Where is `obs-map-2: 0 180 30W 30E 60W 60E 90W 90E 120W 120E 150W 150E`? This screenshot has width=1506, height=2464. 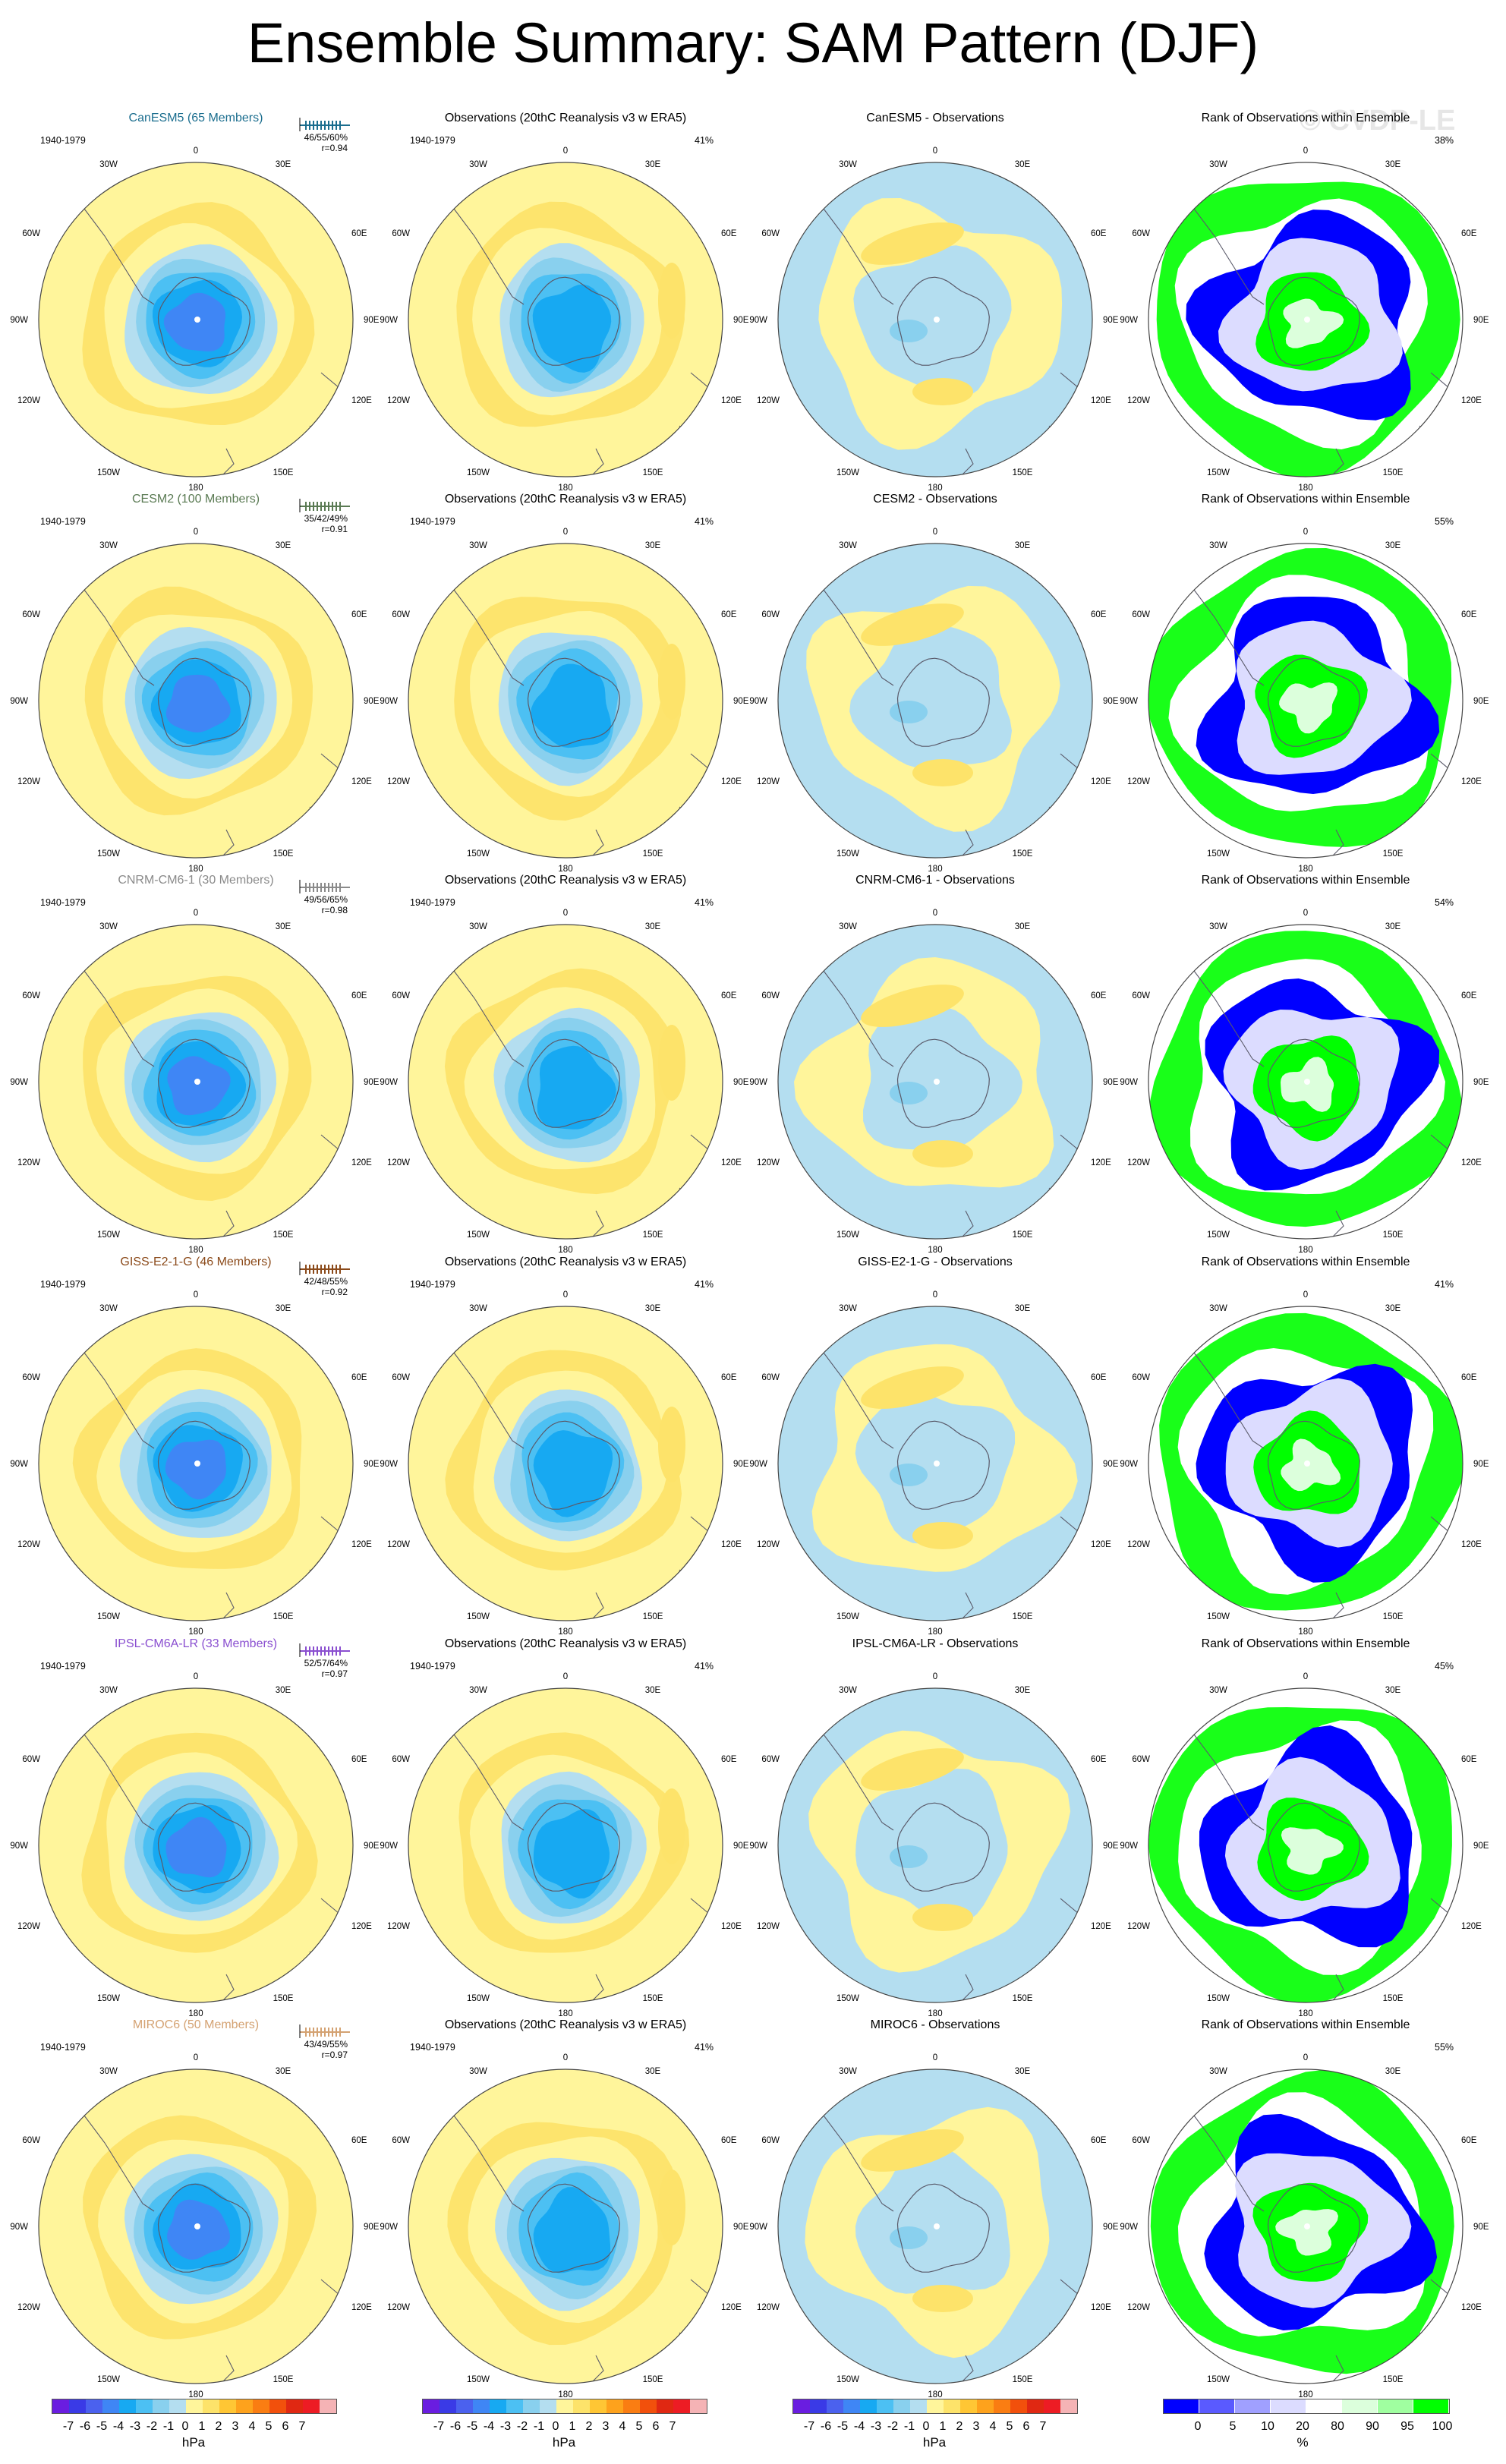 obs-map-2: 0 180 30W 30E 60W 60E 90W 90E 120W 120E 150W 150E is located at coordinates (564, 1082).